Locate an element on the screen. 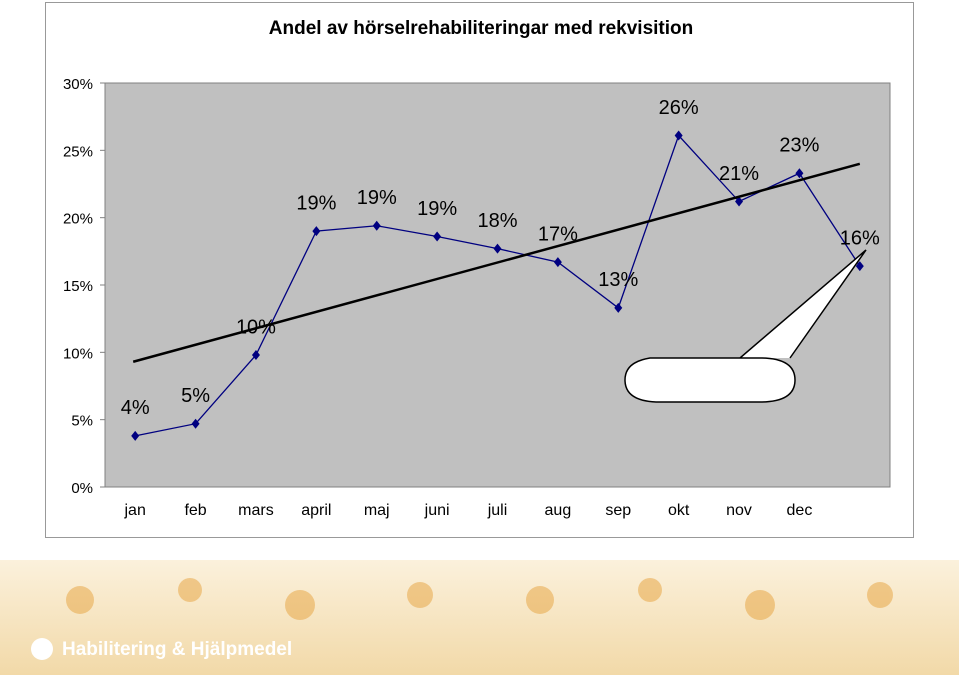 Image resolution: width=959 pixels, height=680 pixels. data-label: 18% is located at coordinates (497, 221).